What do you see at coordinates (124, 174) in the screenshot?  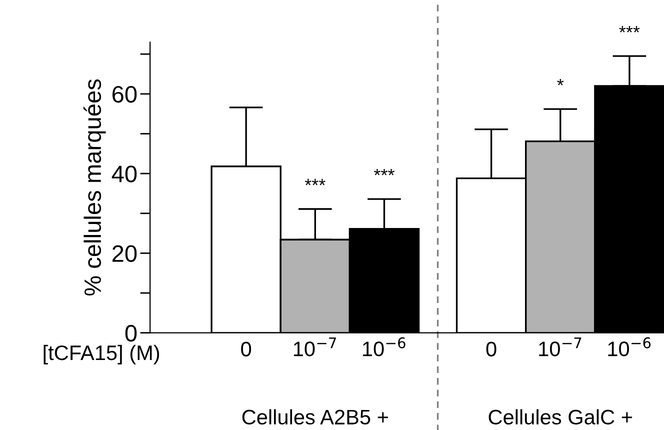 I see `y-tick-label: 40` at bounding box center [124, 174].